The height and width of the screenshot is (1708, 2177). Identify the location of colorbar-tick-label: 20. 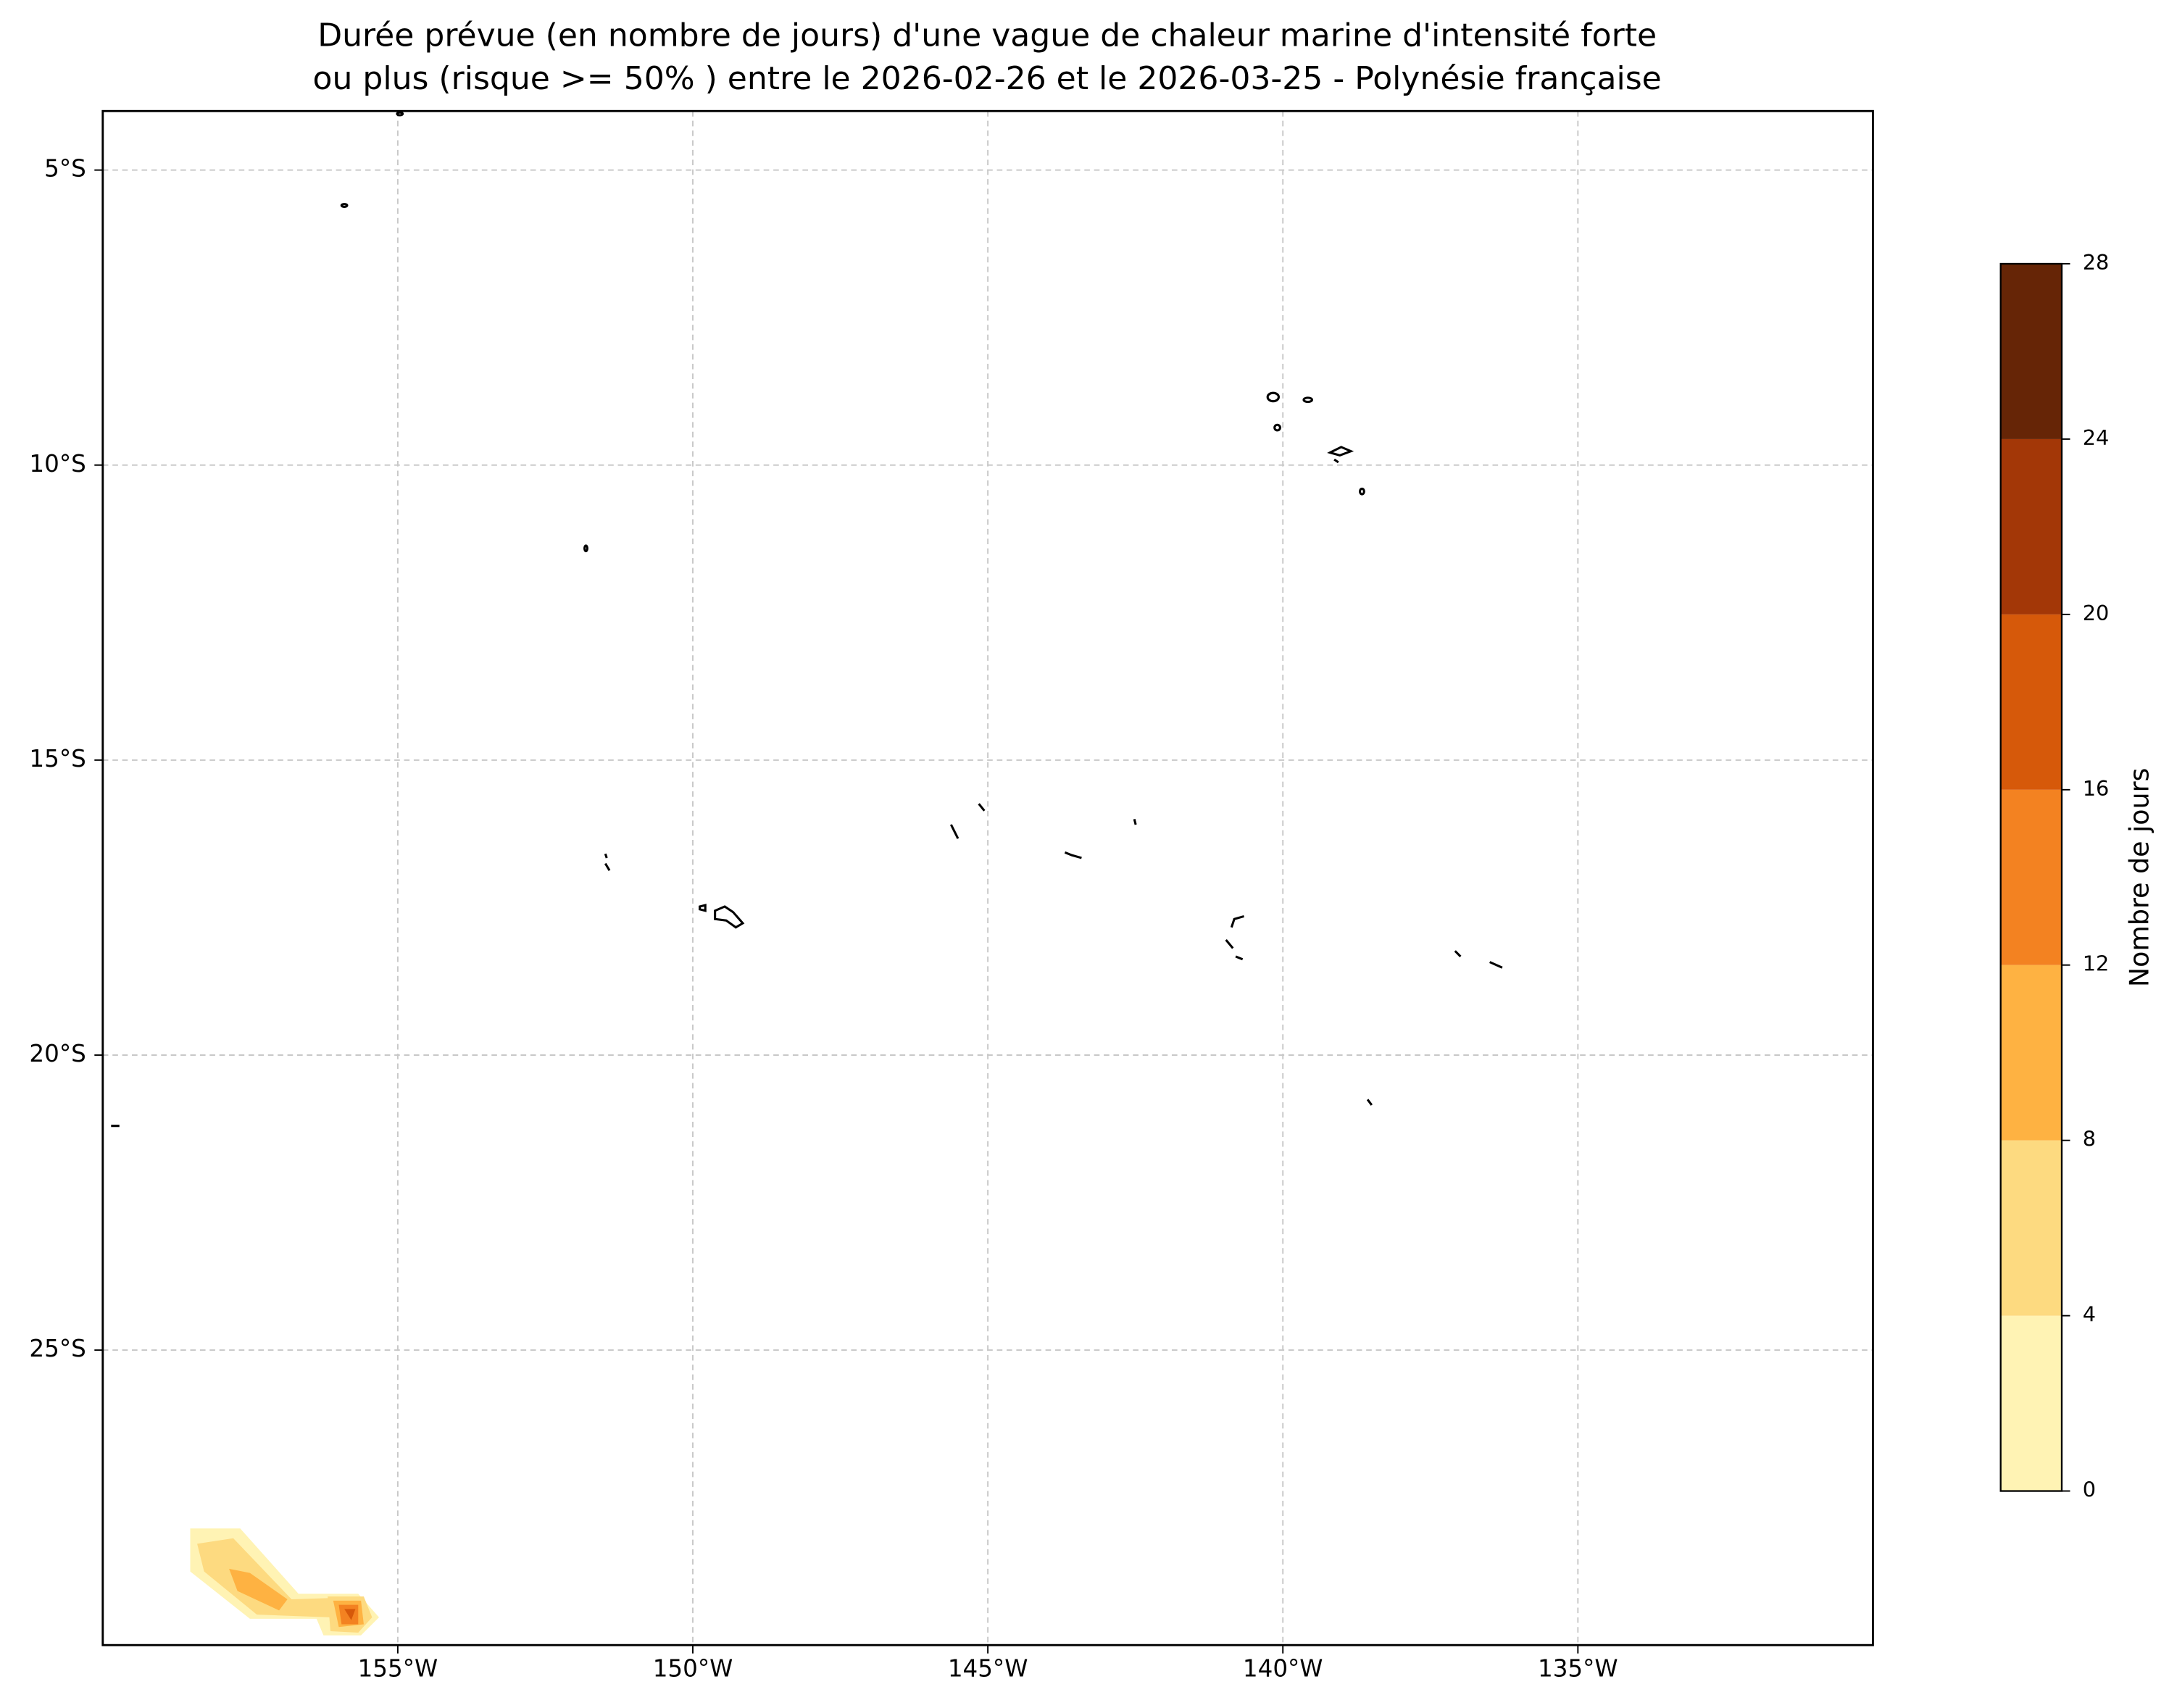
(2096, 613).